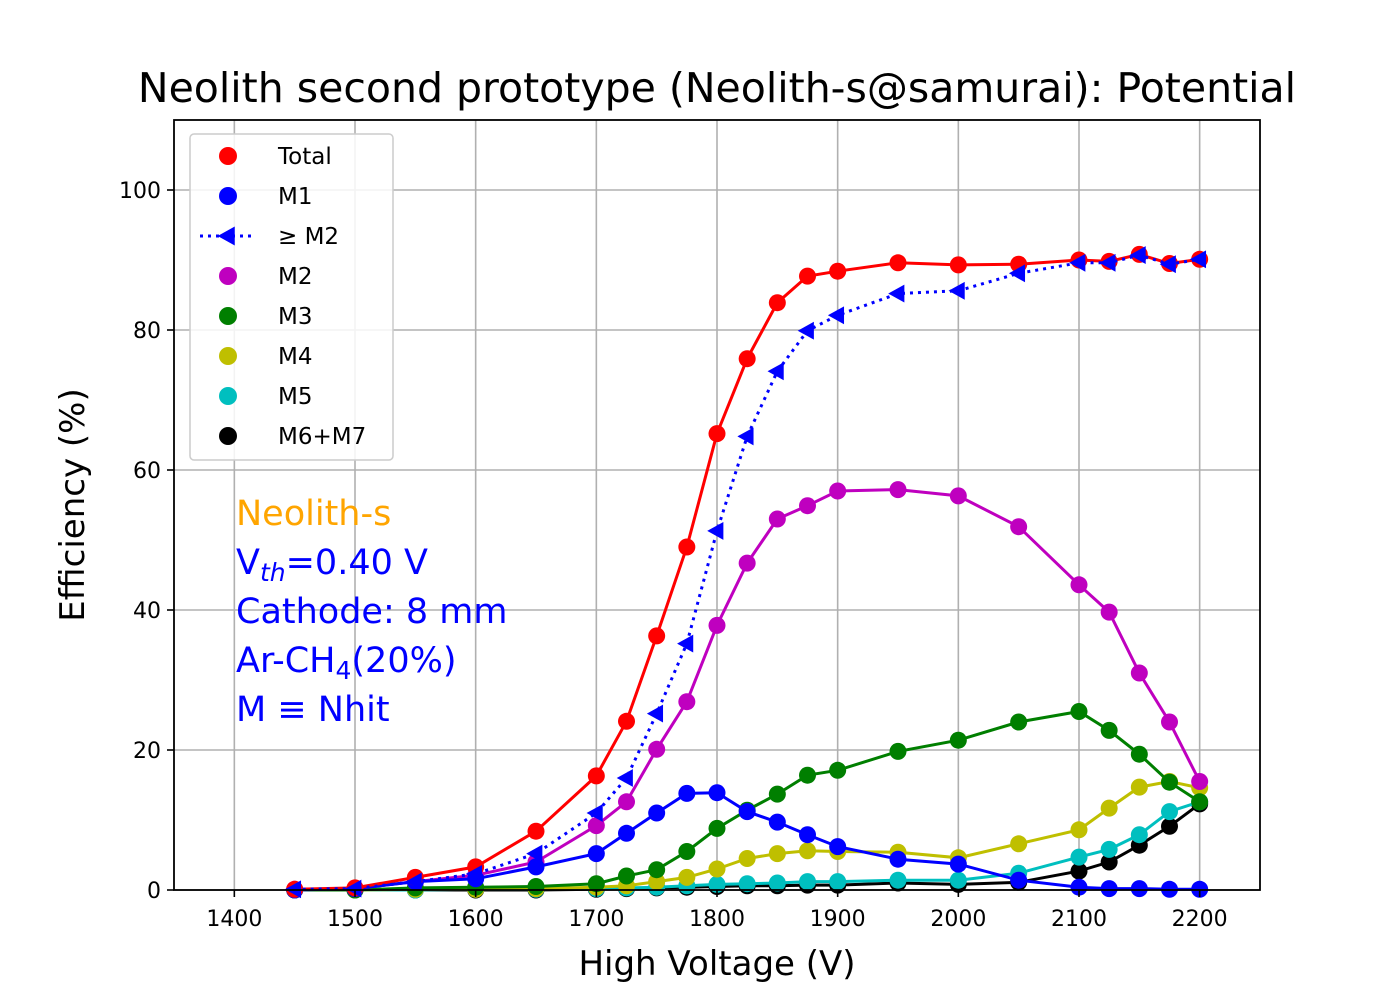  What do you see at coordinates (1079, 871) in the screenshot?
I see `data-point-m6-m7` at bounding box center [1079, 871].